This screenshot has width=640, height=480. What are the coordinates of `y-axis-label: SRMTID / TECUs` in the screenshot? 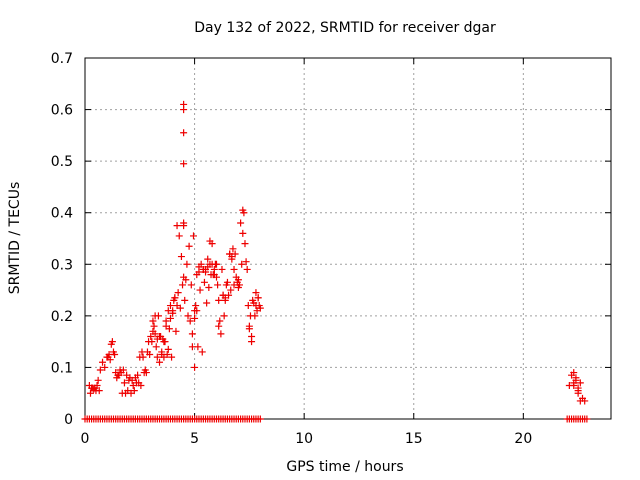 It's located at (15, 238).